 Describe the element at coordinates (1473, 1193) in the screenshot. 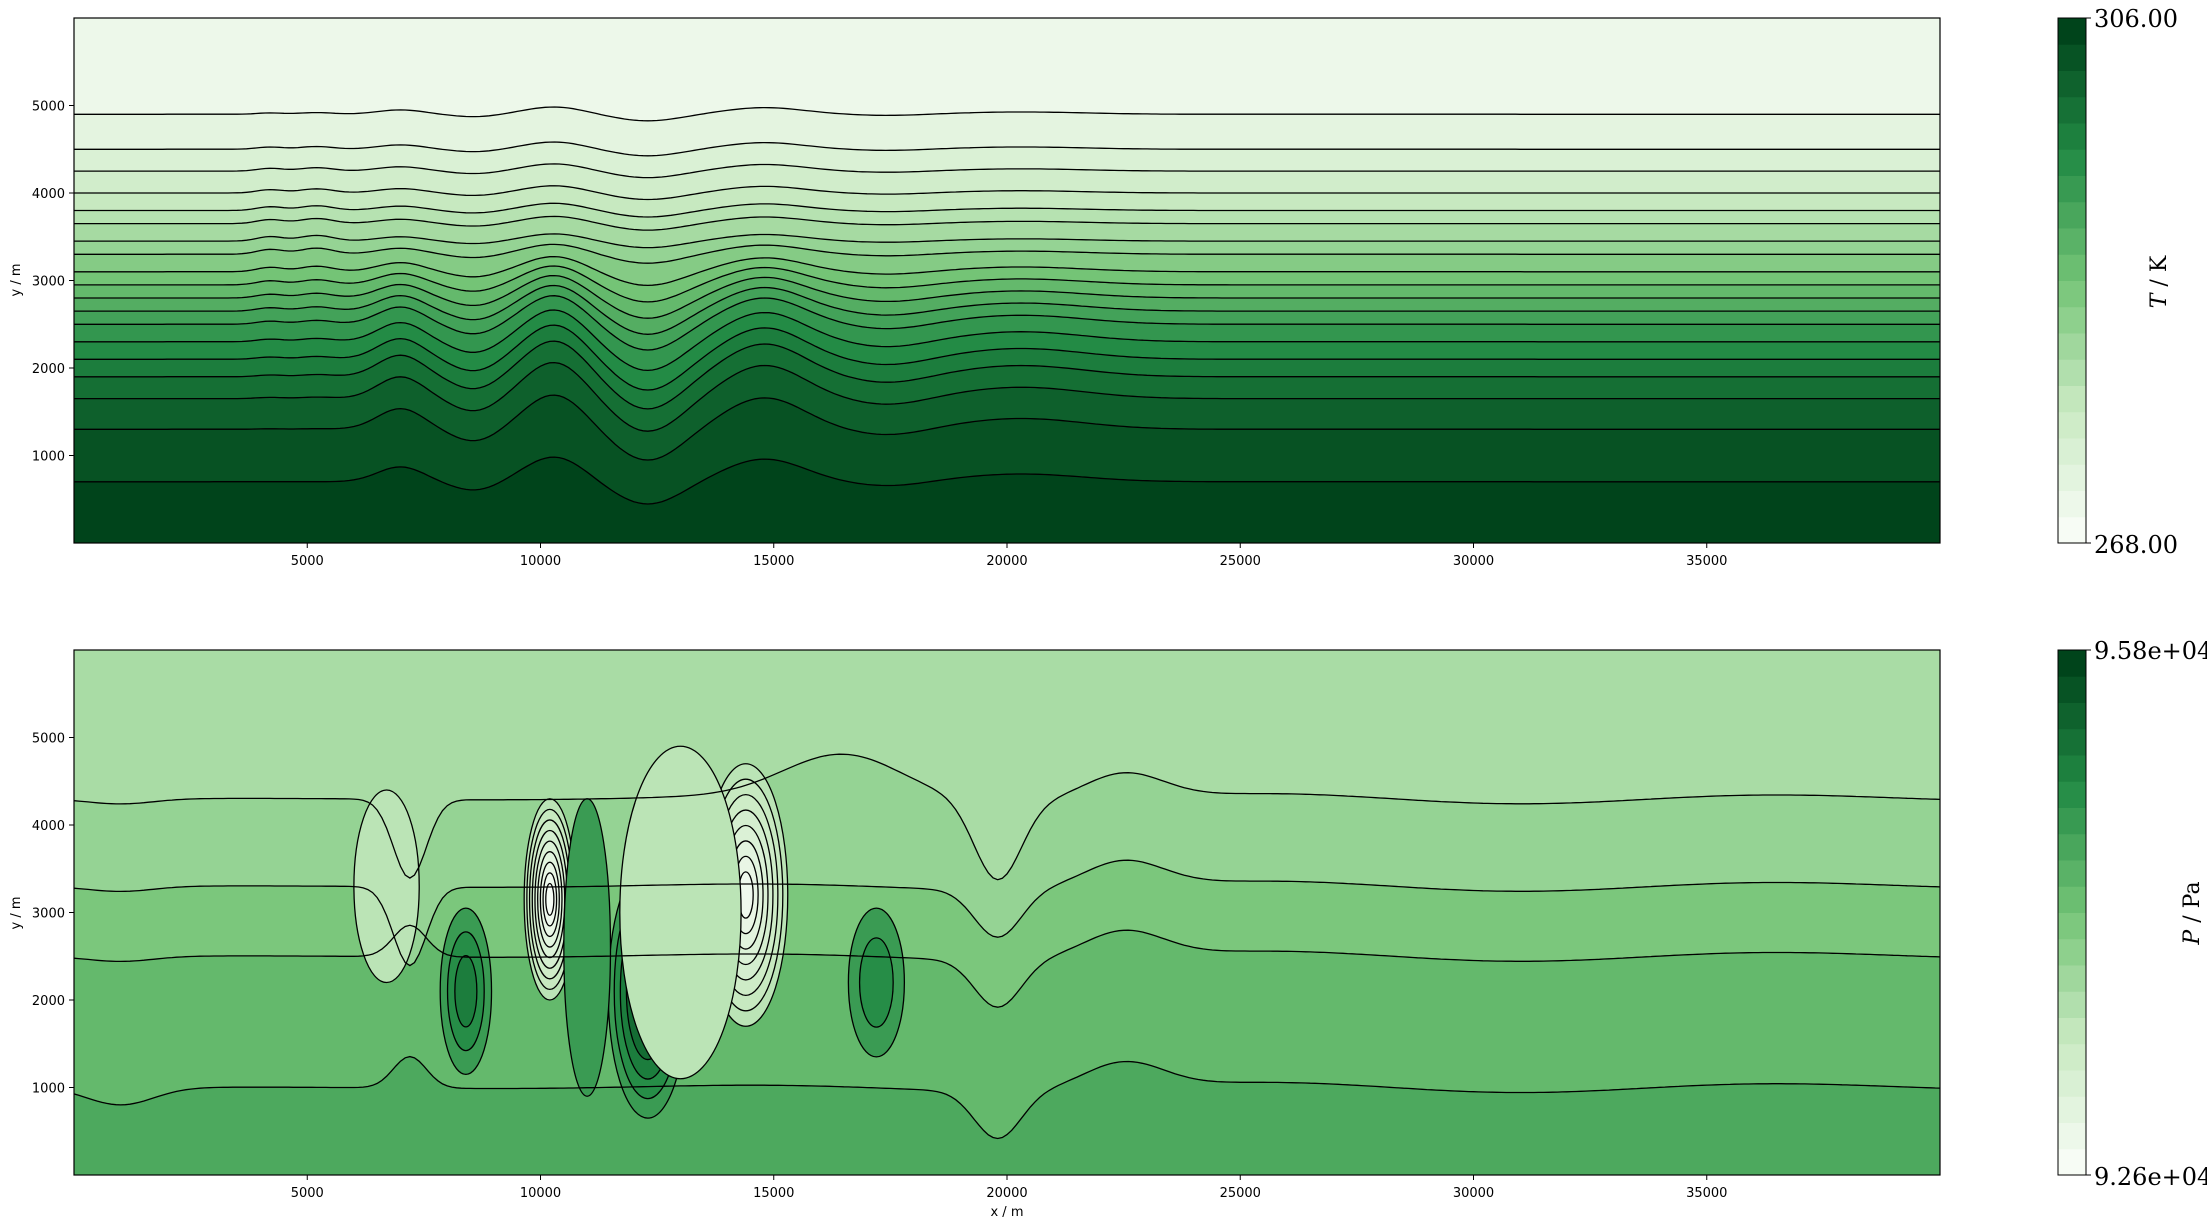

I see `pressure-x-tick-label: 30000` at that location.